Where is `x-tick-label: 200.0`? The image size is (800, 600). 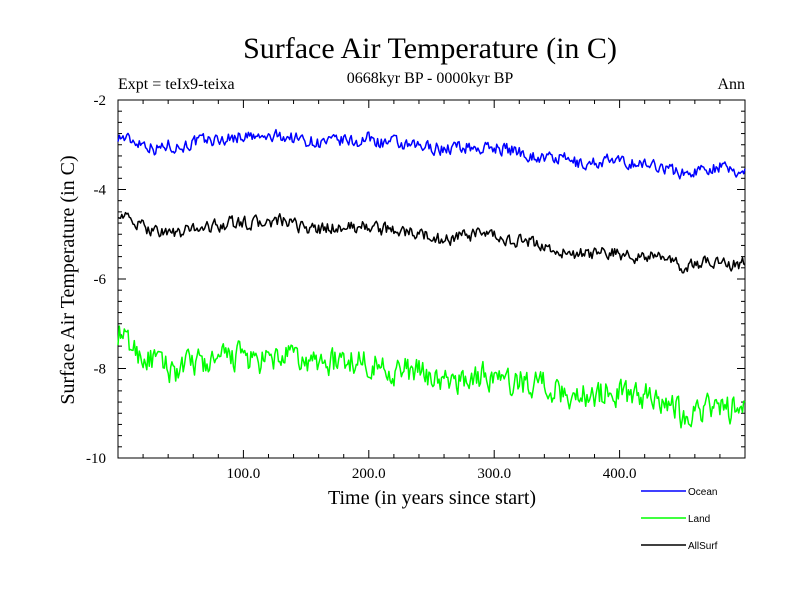
x-tick-label: 200.0 is located at coordinates (369, 474).